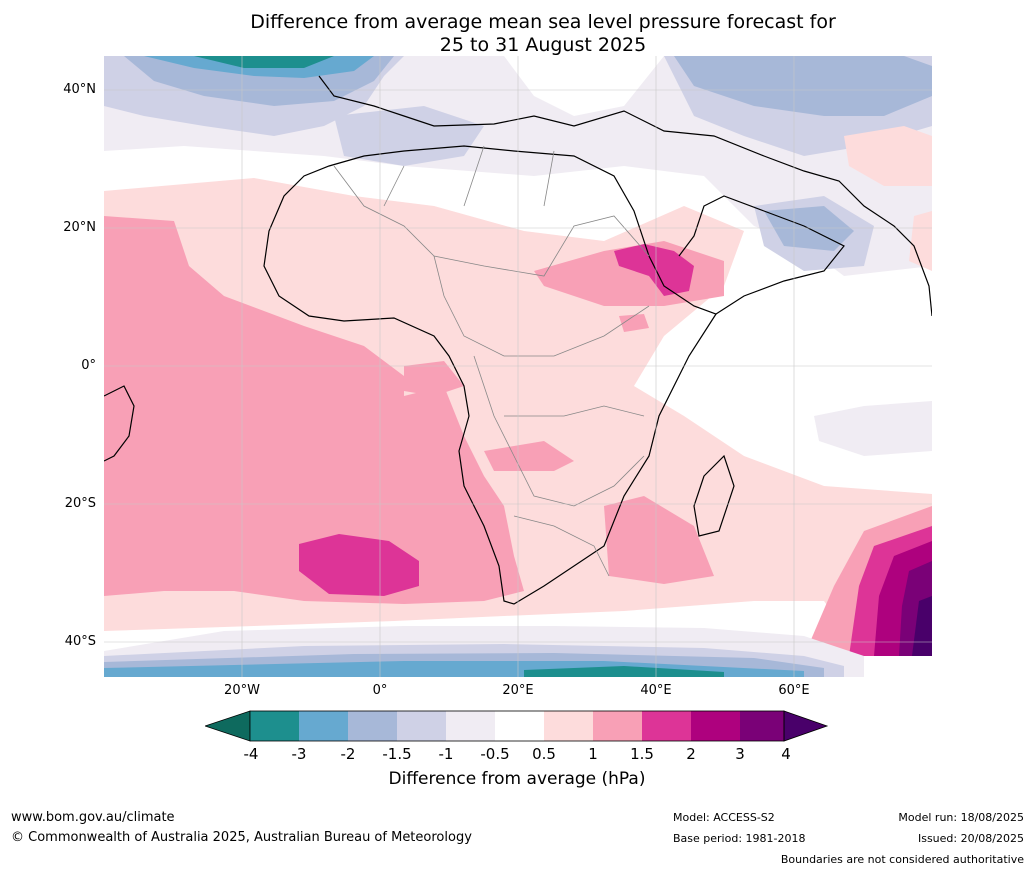 This screenshot has height=873, width=1035. What do you see at coordinates (323, 726) in the screenshot?
I see `colorbar-swatch-m3-m2` at bounding box center [323, 726].